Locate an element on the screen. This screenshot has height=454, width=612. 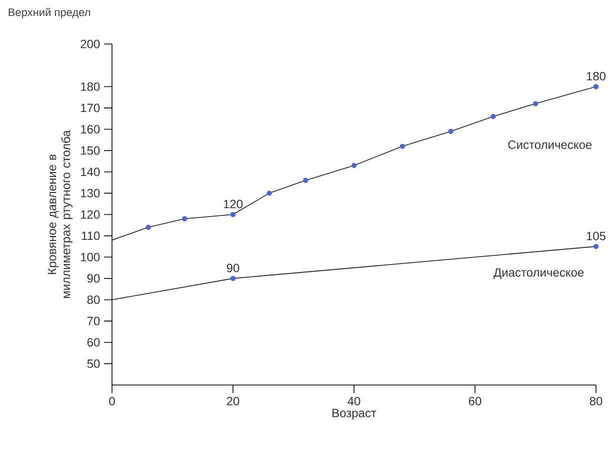
x-tick-label: 60 is located at coordinates (475, 401).